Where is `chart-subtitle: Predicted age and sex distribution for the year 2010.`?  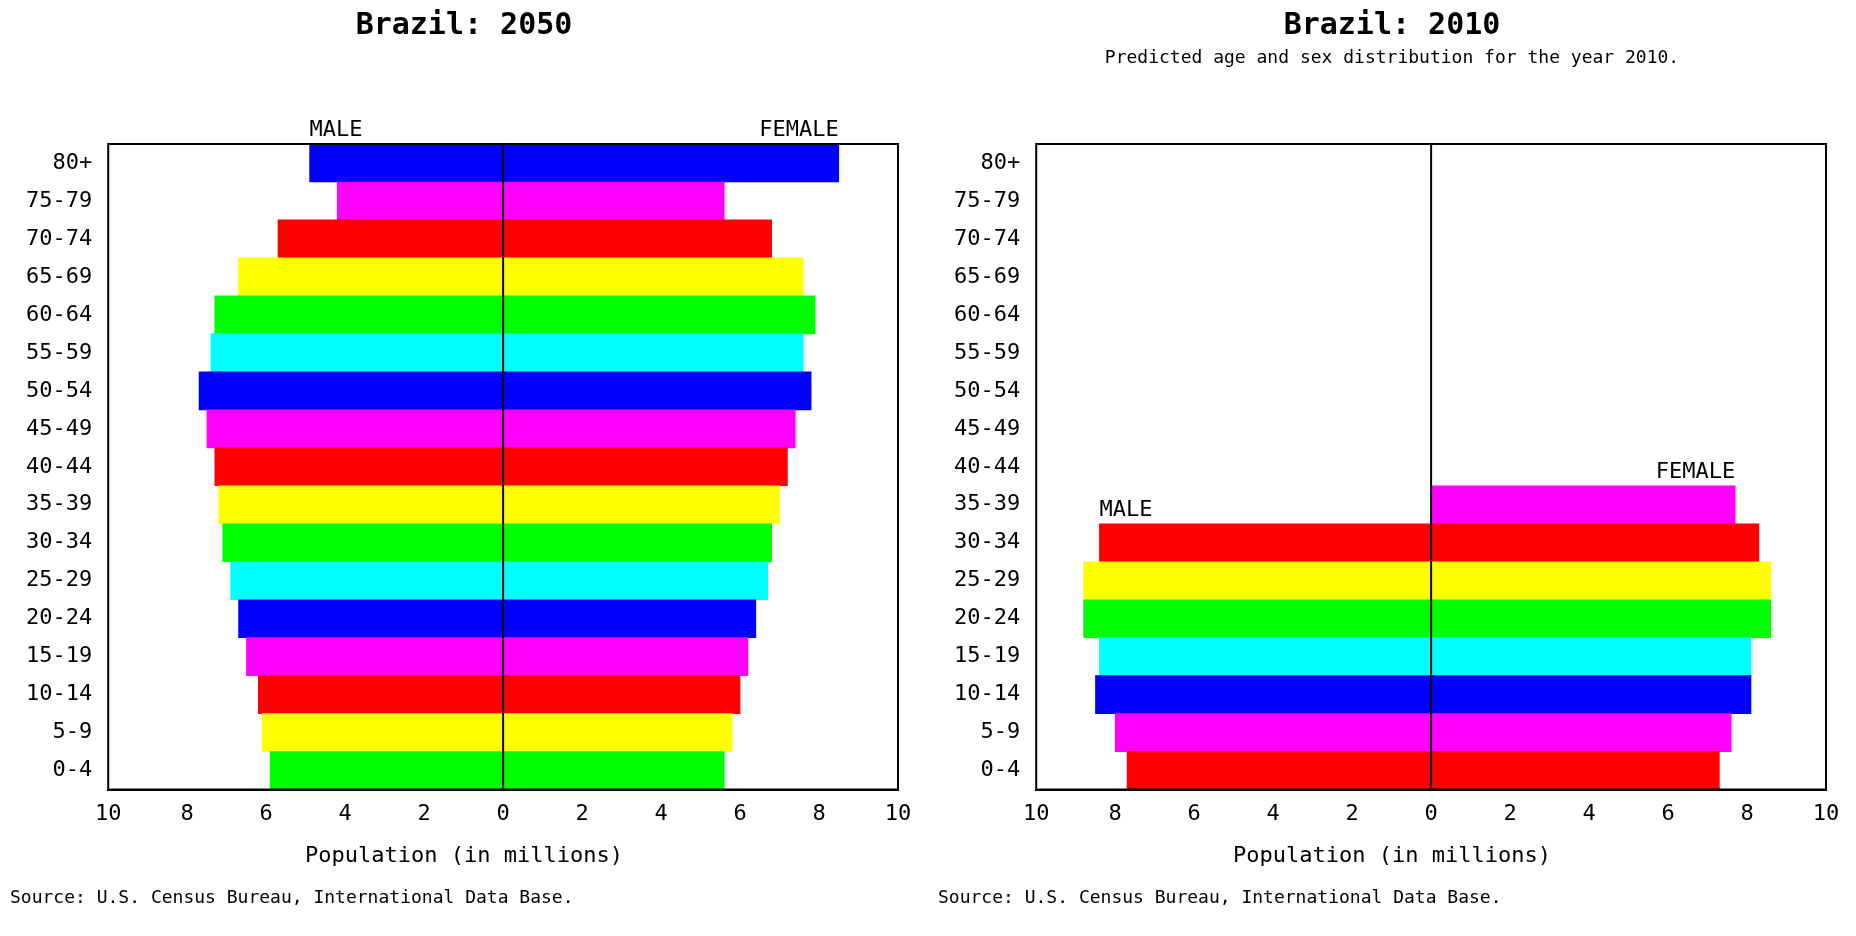 chart-subtitle: Predicted age and sex distribution for the year 2010. is located at coordinates (1392, 56).